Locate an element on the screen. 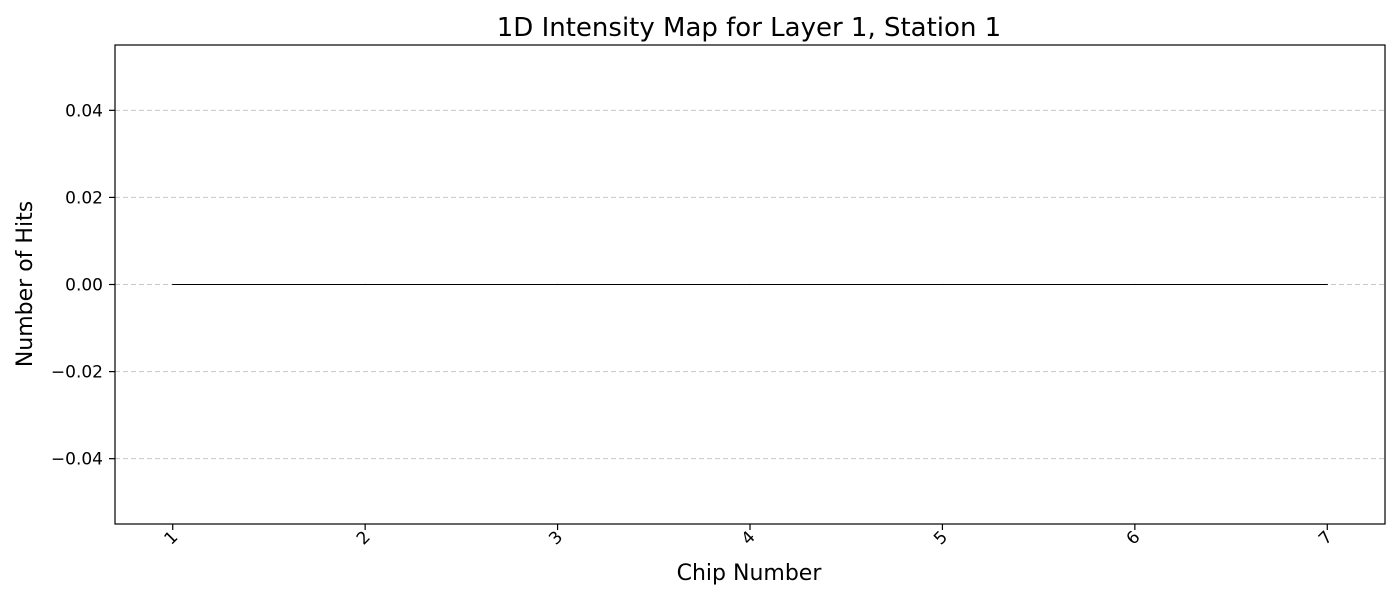 This screenshot has width=1400, height=600. x-tick-label: 1 is located at coordinates (171, 538).